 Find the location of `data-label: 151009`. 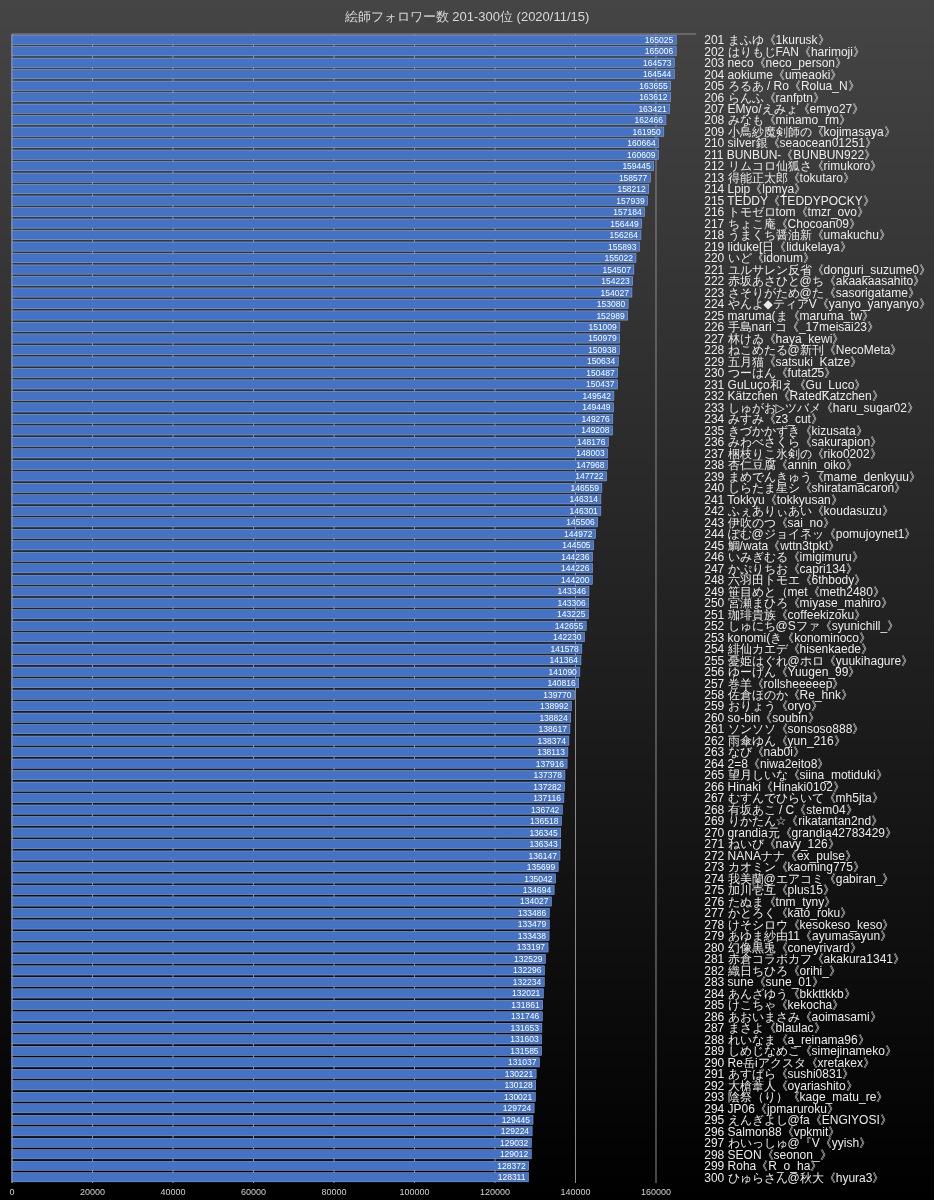

data-label: 151009 is located at coordinates (603, 326).